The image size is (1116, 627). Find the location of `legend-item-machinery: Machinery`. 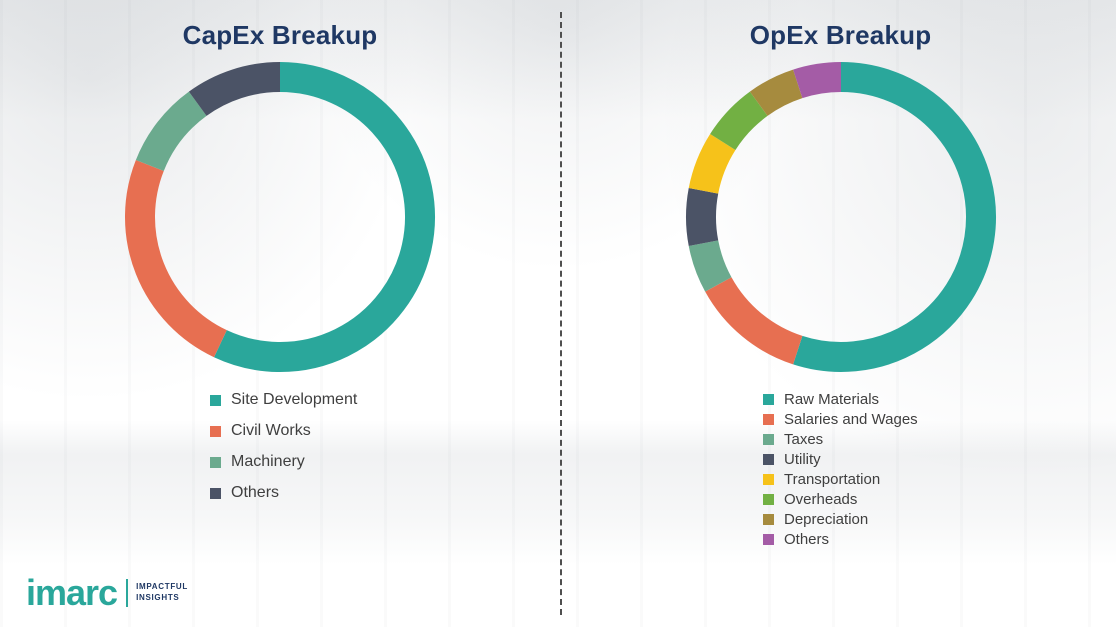

legend-item-machinery: Machinery is located at coordinates (385, 462).